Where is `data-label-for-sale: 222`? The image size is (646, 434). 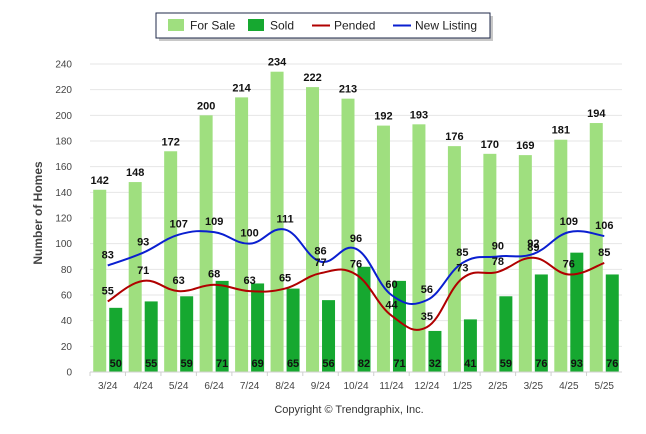
data-label-for-sale: 222 is located at coordinates (312, 78).